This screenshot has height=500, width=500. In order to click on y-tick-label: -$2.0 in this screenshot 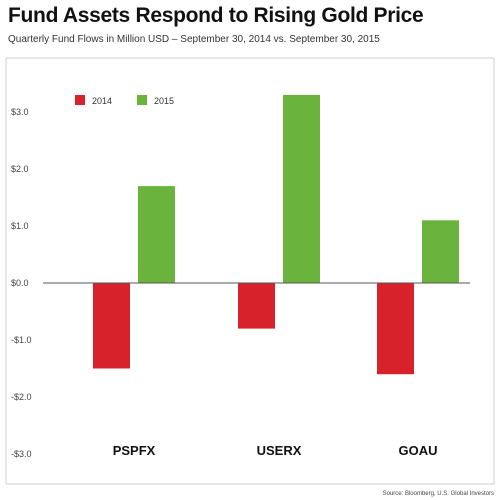, I will do `click(21, 397)`.